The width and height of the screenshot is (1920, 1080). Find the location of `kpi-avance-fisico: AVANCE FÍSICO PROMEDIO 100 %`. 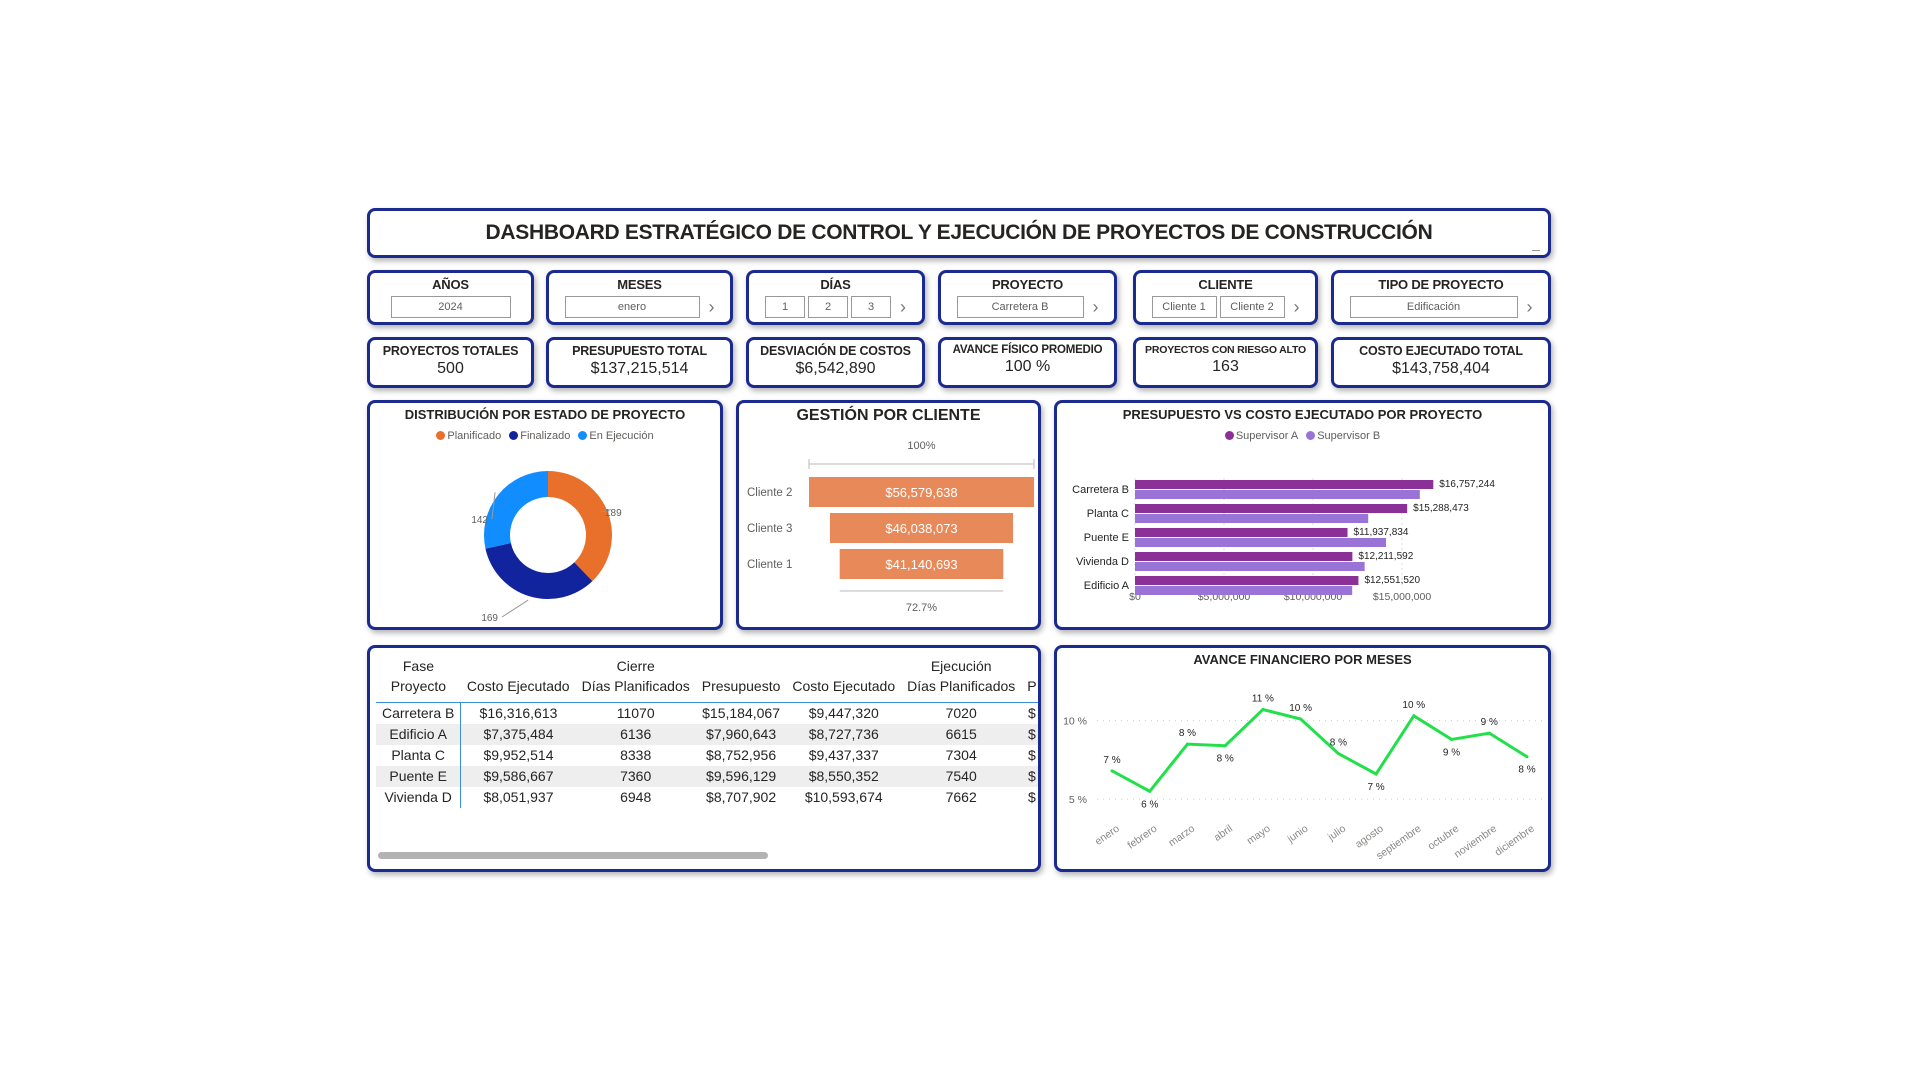

kpi-avance-fisico: AVANCE FÍSICO PROMEDIO 100 % is located at coordinates (1027, 362).